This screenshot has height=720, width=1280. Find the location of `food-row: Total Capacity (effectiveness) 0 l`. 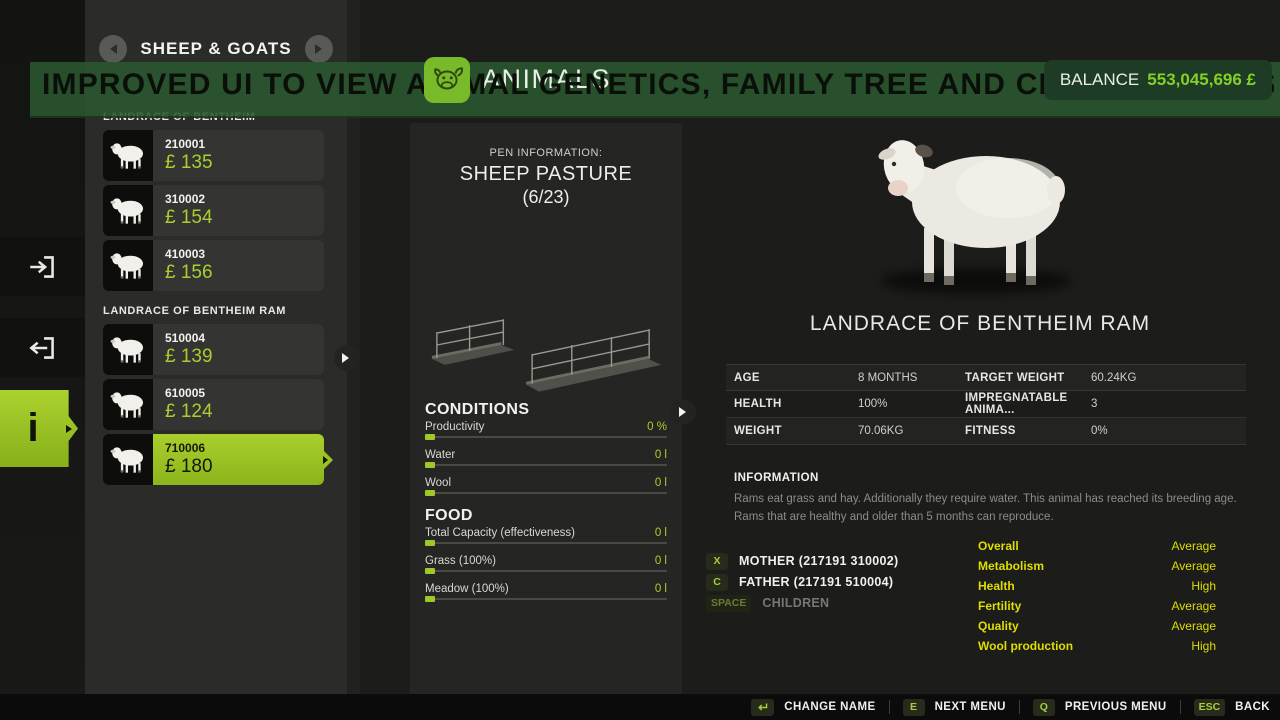

food-row: Total Capacity (effectiveness) 0 l is located at coordinates (546, 540).